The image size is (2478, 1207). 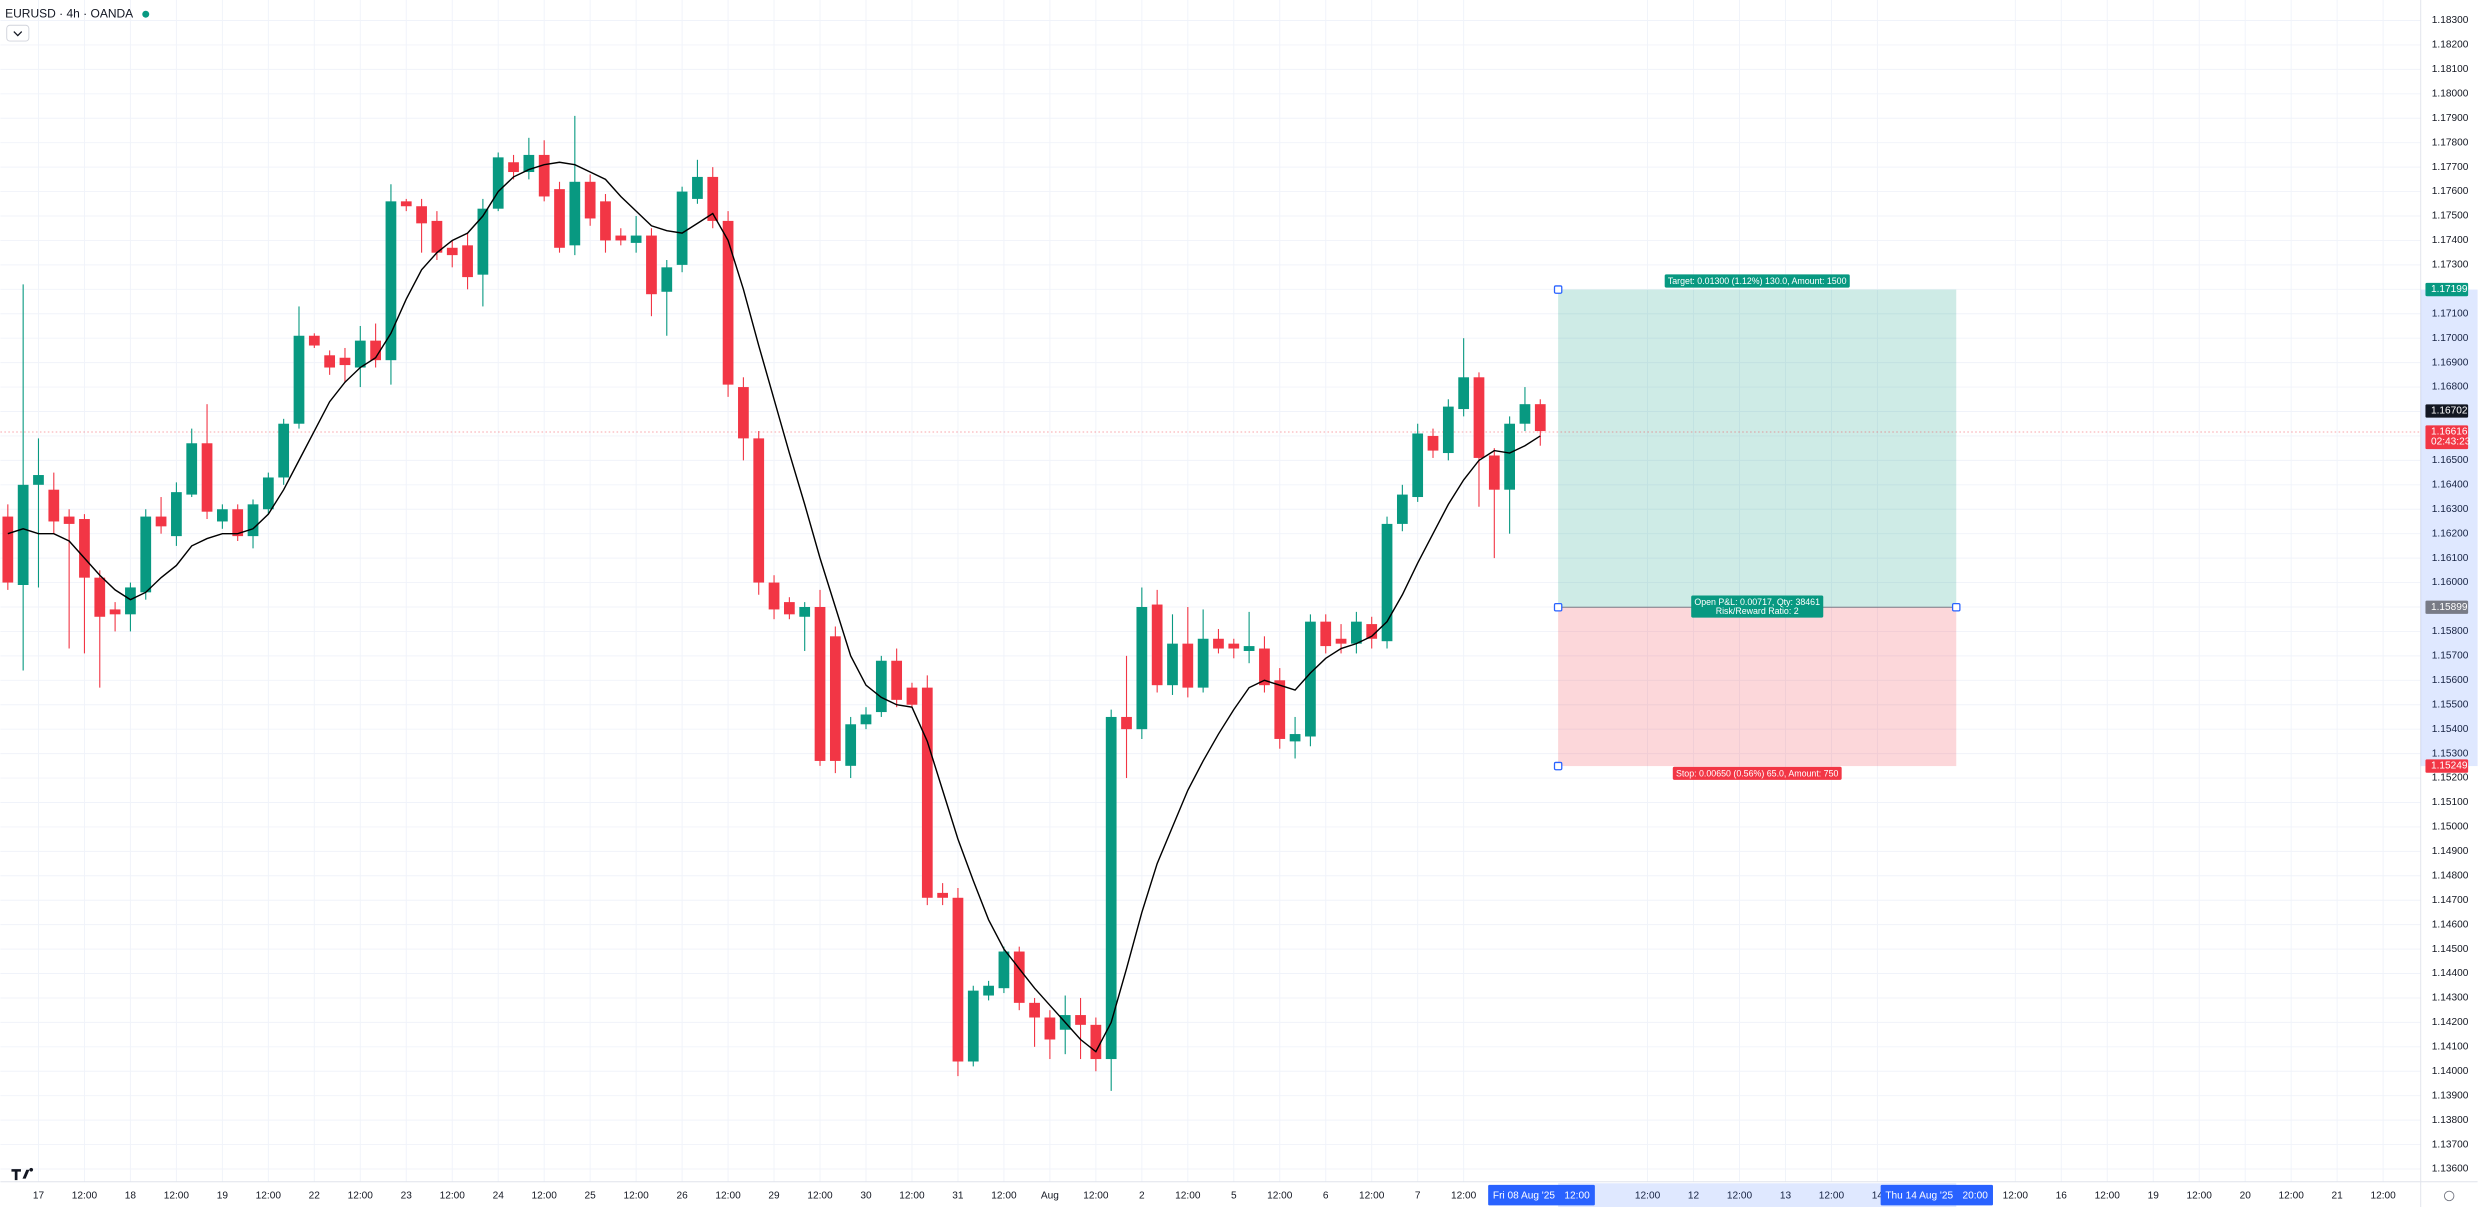 I want to click on y-tick-label: 1.15000, so click(x=2450, y=827).